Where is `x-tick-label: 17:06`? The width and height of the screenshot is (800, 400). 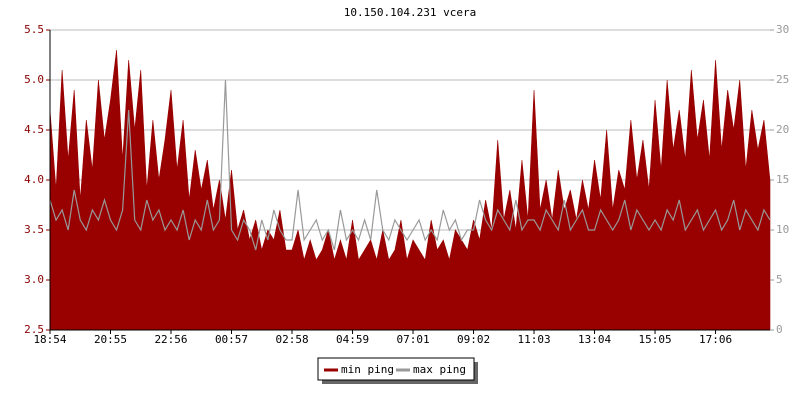 x-tick-label: 17:06 is located at coordinates (715, 339).